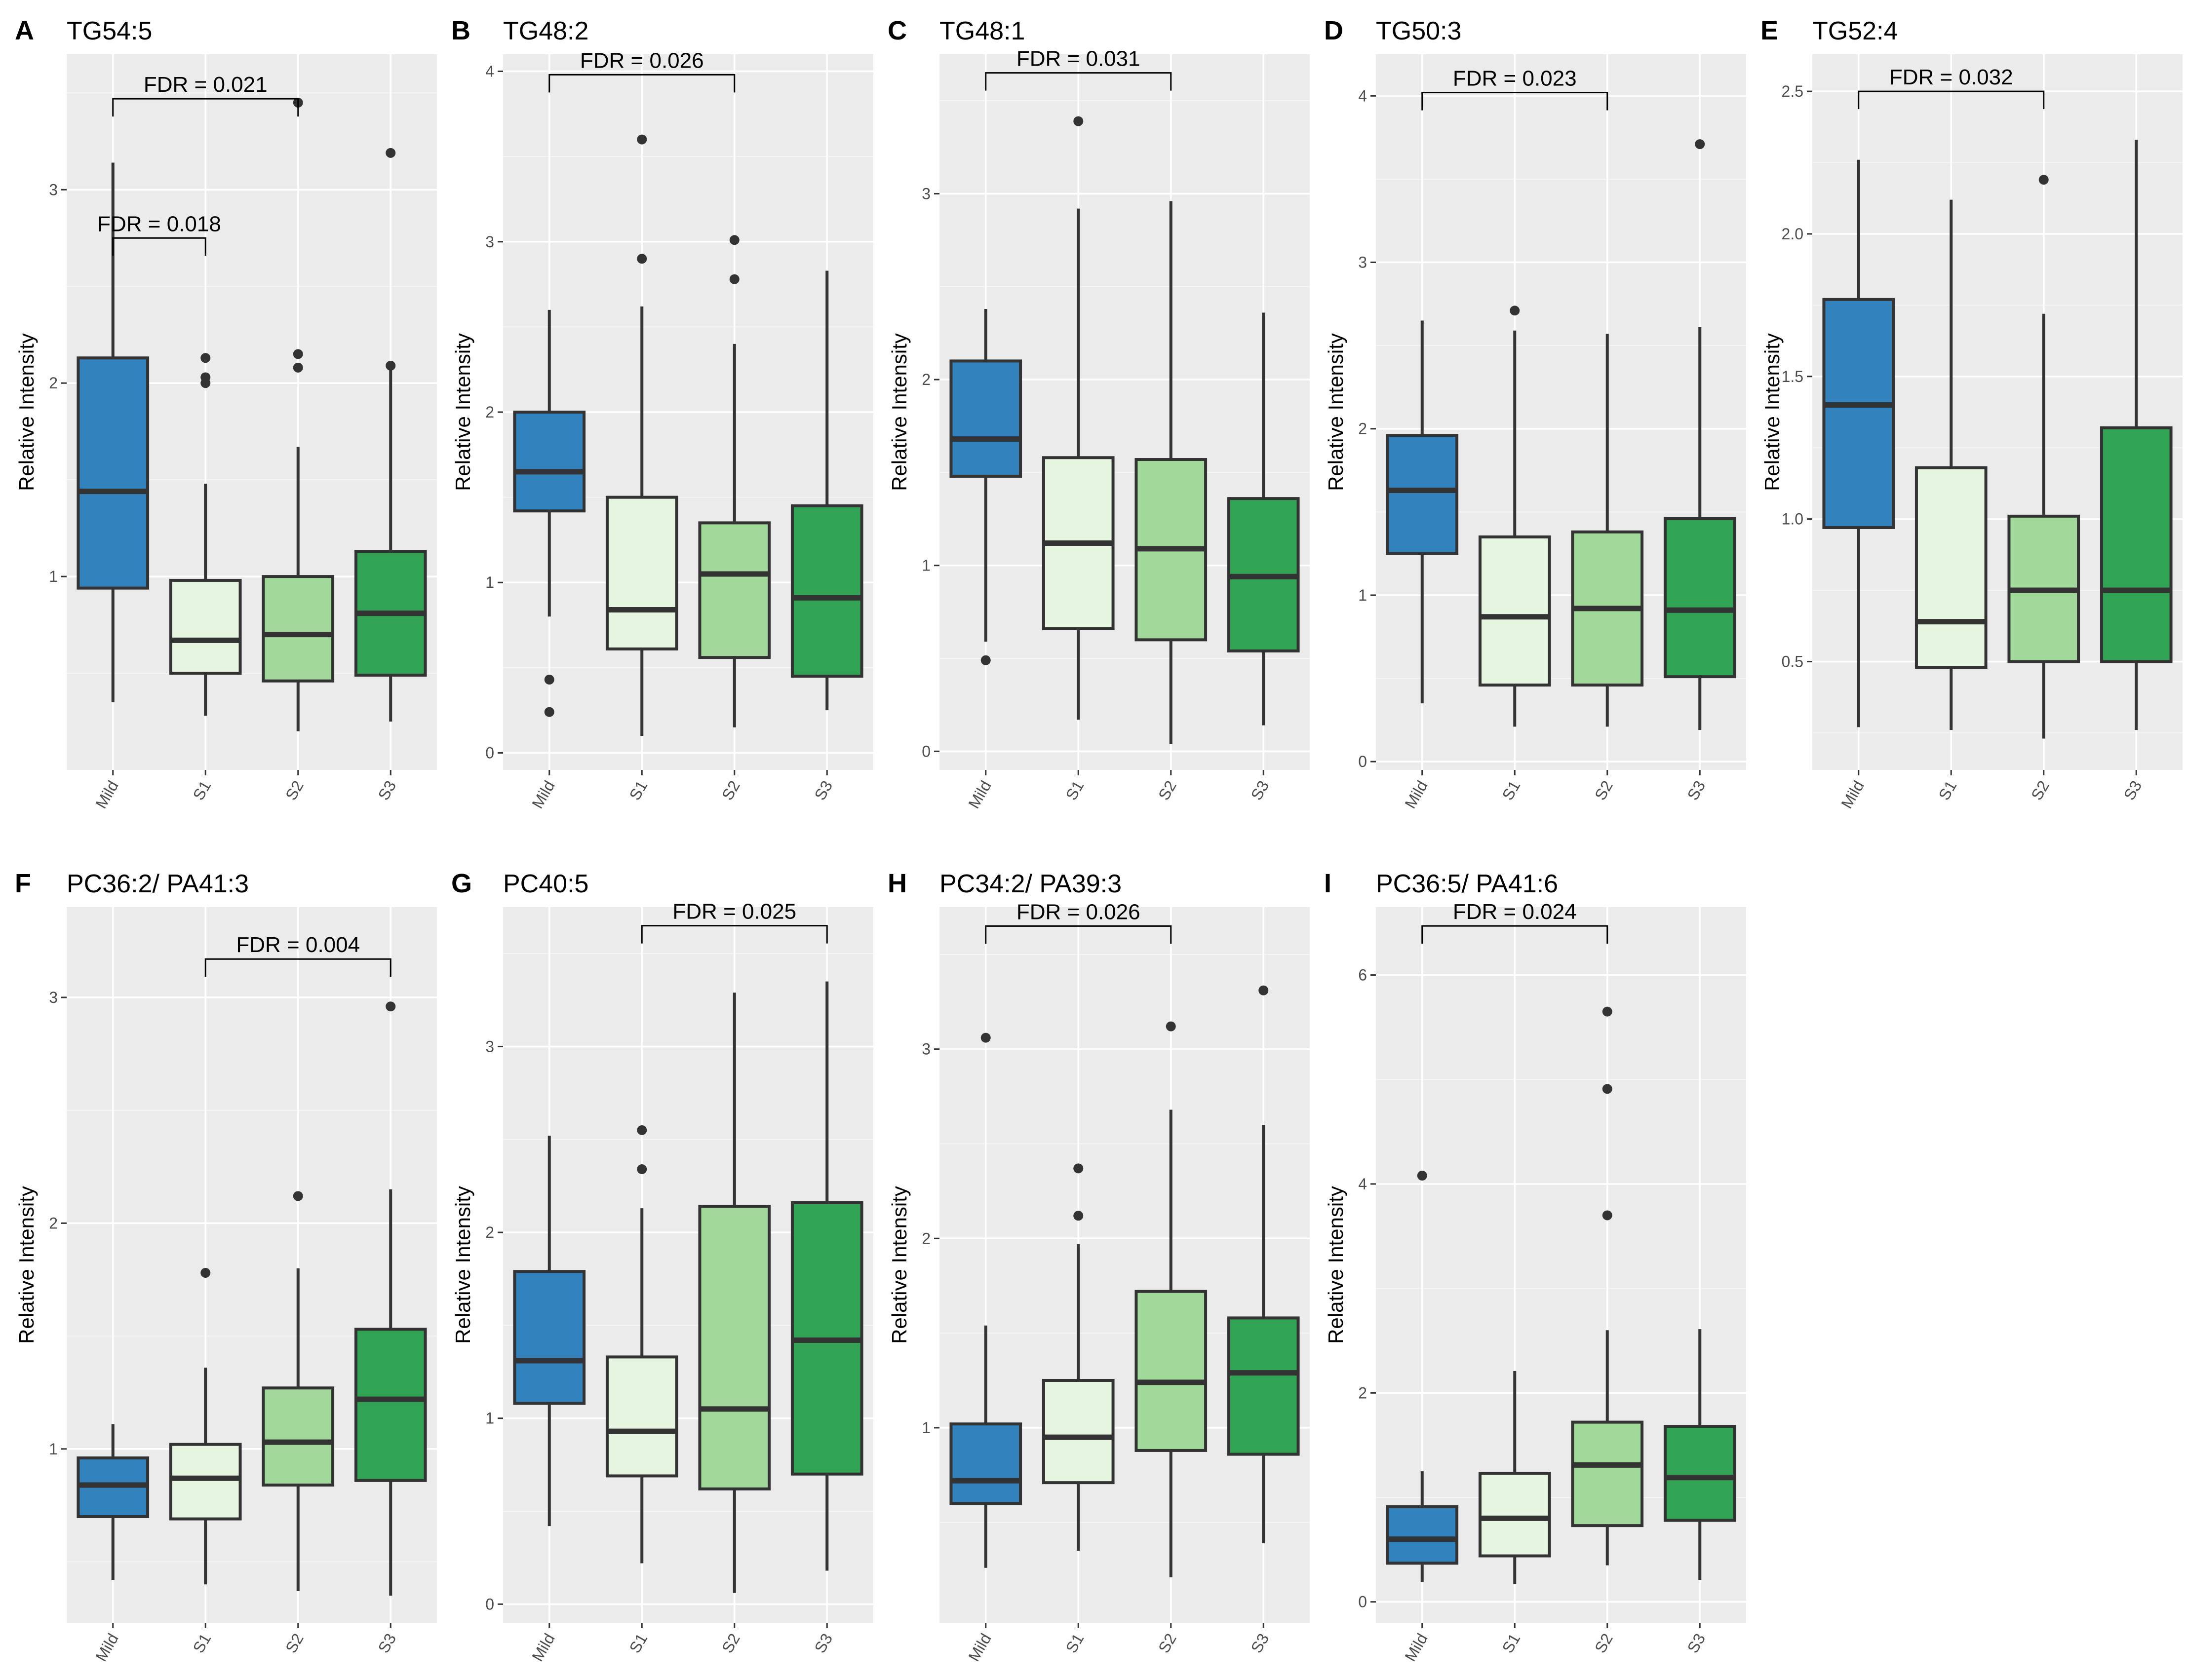  Describe the element at coordinates (1951, 87) in the screenshot. I see `fdr-bracket: FDR = 0.032` at that location.